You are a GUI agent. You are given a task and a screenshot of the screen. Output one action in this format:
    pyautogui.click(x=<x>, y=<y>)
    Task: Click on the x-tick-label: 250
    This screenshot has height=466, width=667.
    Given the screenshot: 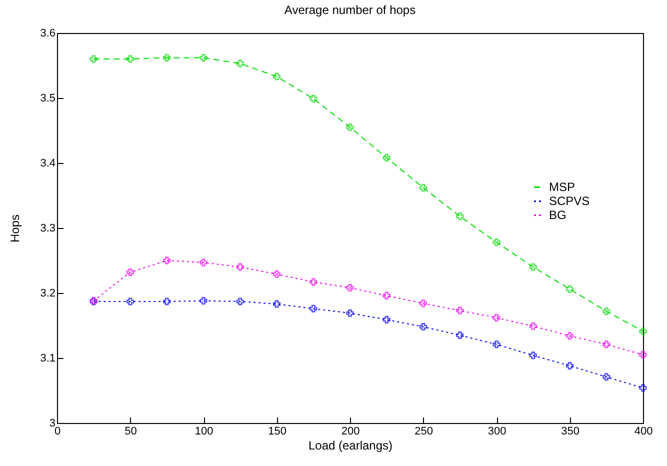 What is the action you would take?
    pyautogui.click(x=423, y=432)
    